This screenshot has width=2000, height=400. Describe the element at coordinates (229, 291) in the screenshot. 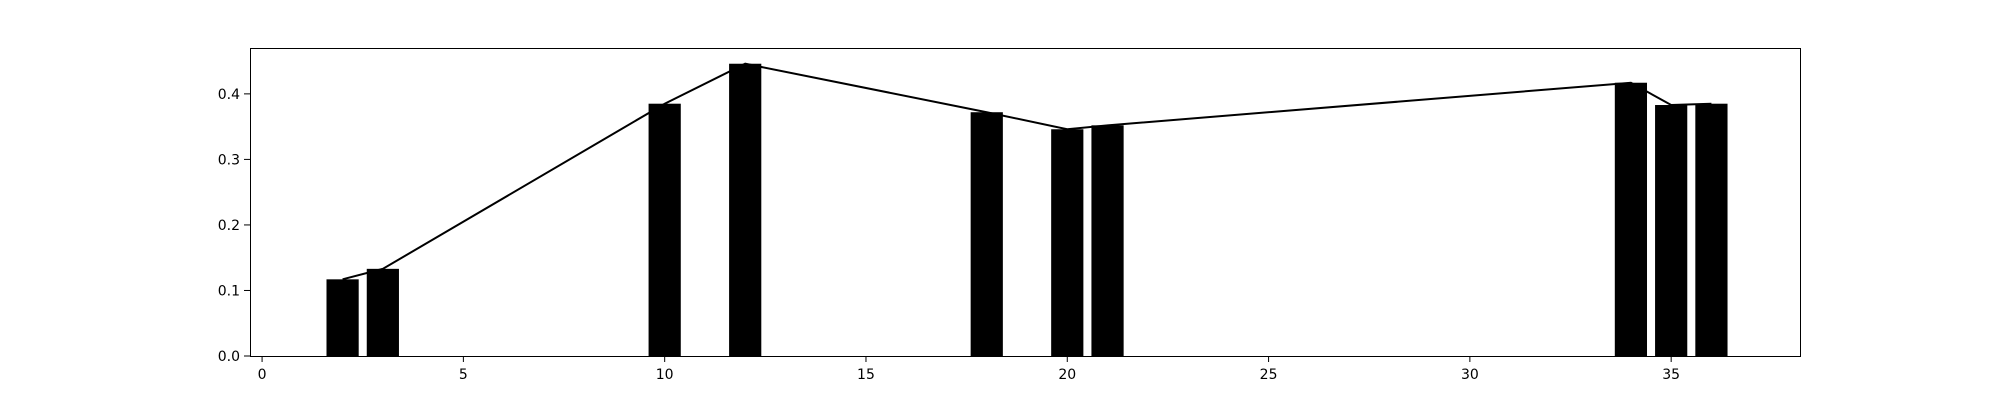

I see `y-tick-label: 0.1` at that location.